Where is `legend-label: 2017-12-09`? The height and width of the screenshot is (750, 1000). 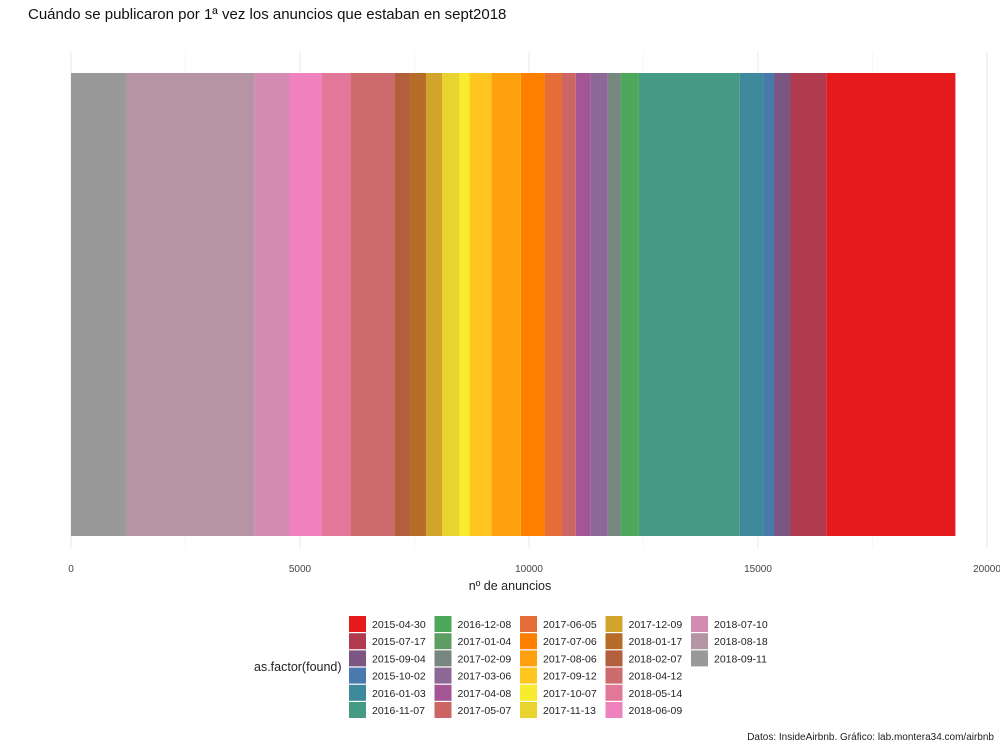
legend-label: 2017-12-09 is located at coordinates (656, 625).